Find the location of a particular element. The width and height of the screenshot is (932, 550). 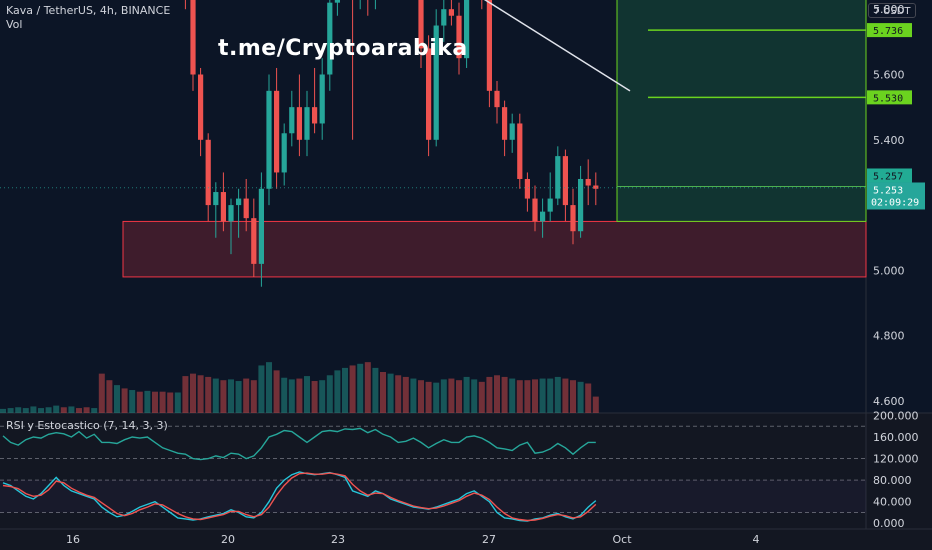

countdown-label: 02:09:29 is located at coordinates (895, 202).